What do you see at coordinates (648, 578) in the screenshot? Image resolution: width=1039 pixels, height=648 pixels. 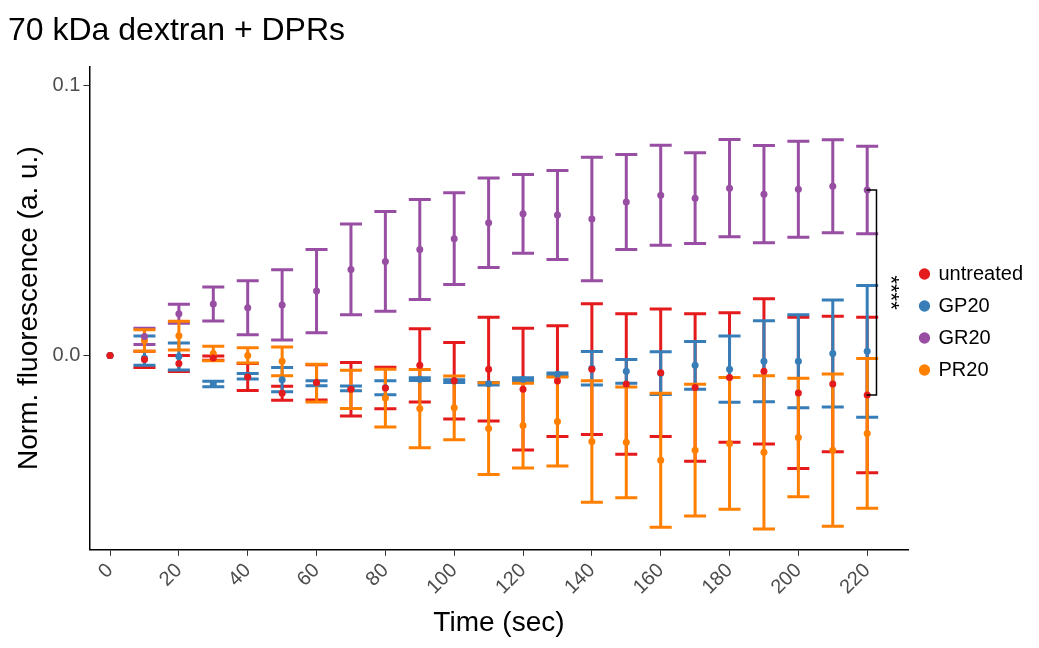 I see `x-tick-label: 160` at bounding box center [648, 578].